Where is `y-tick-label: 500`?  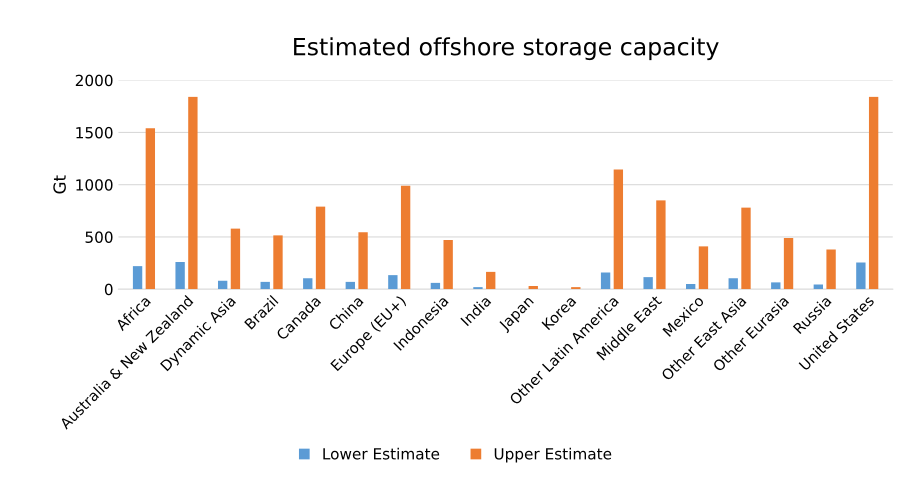 y-tick-label: 500 is located at coordinates (99, 237).